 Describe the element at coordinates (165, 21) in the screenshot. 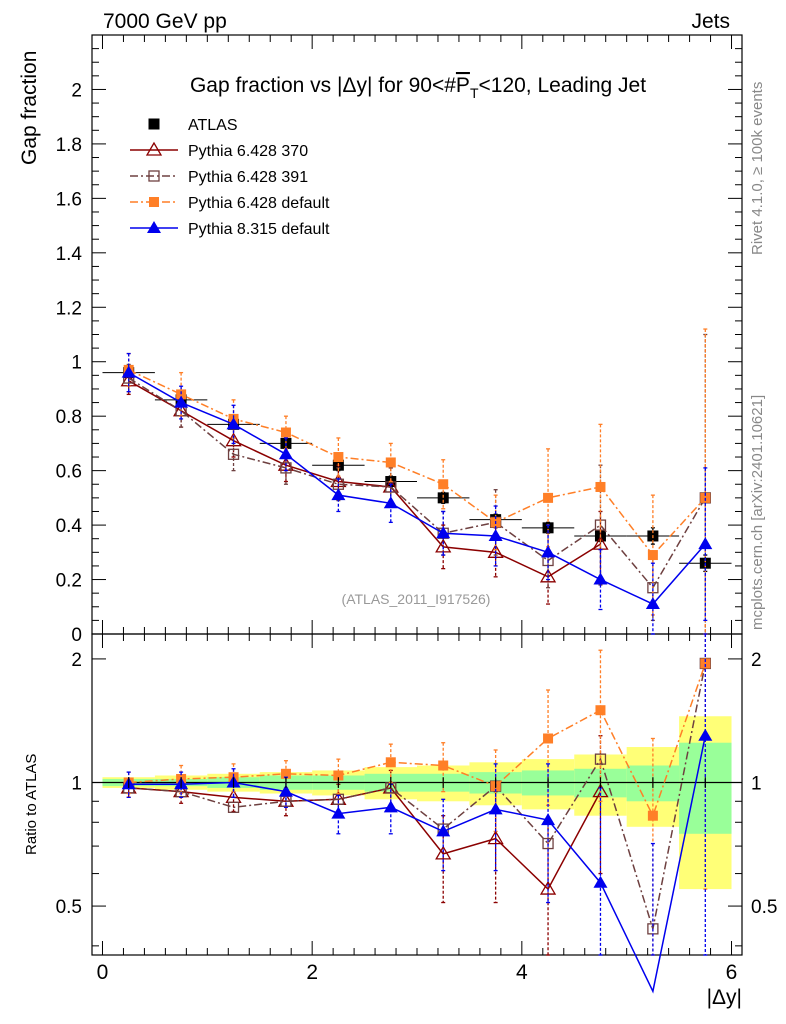

I see `header-left: 7000 GeV pp` at that location.